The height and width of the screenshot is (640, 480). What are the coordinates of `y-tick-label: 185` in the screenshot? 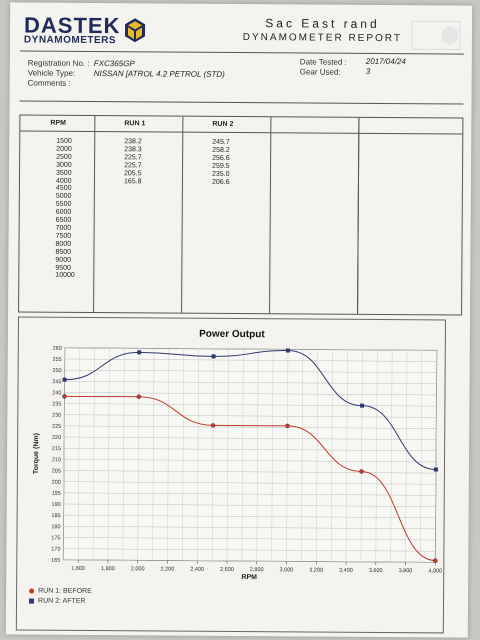 It's located at (55, 516).